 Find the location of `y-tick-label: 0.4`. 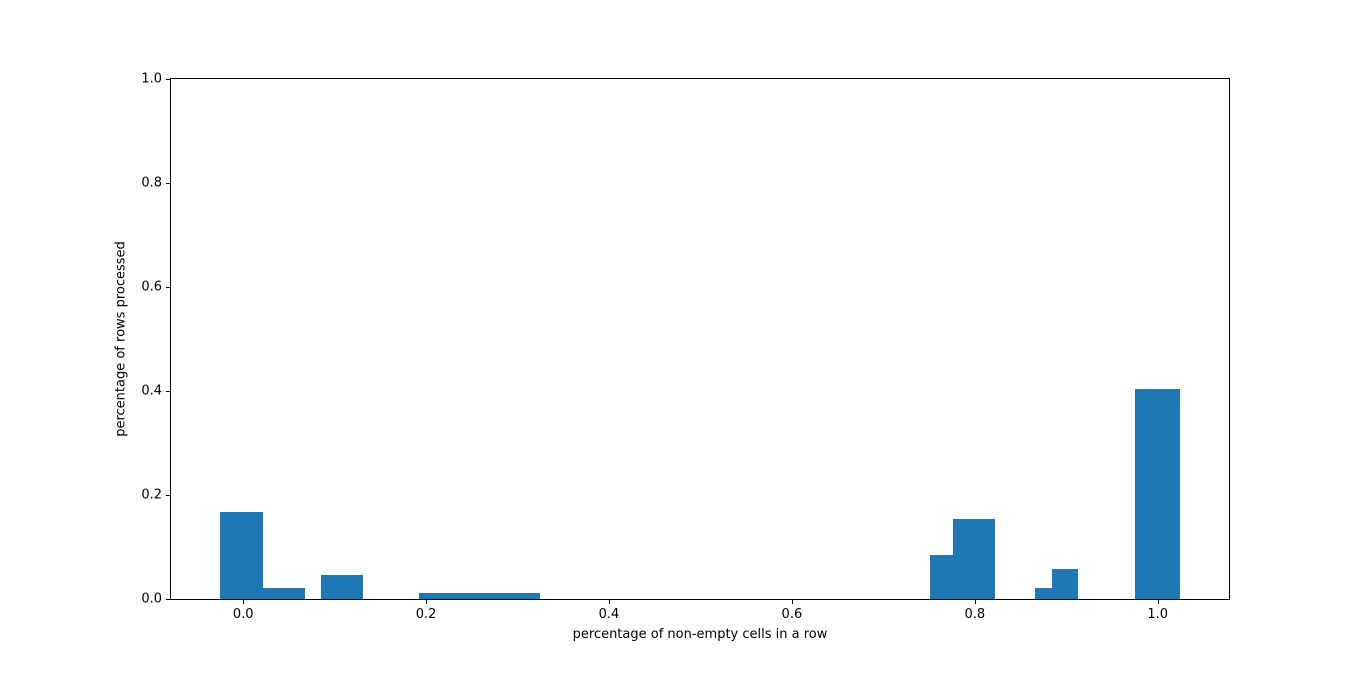

y-tick-label: 0.4 is located at coordinates (151, 391).